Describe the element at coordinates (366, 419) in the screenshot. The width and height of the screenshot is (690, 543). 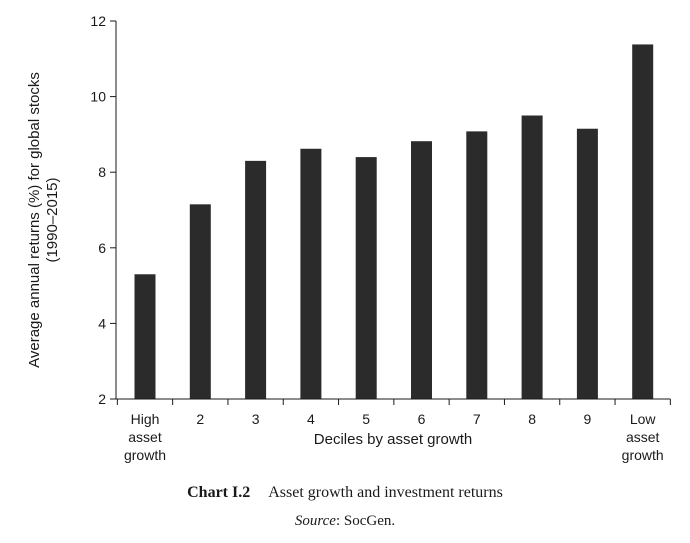
I see `x-tick-label: 5` at that location.